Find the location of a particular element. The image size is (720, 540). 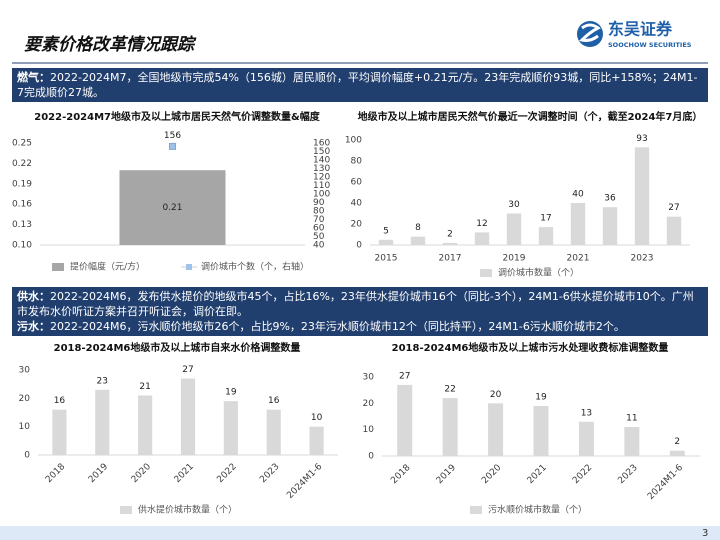

y2-tick-label: 130 is located at coordinates (321, 169).